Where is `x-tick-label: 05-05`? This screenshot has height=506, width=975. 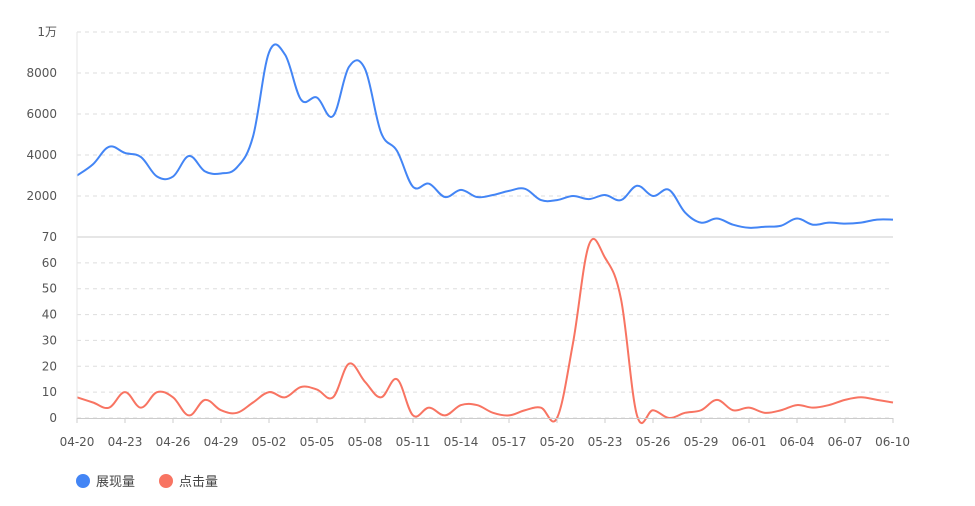 x-tick-label: 05-05 is located at coordinates (317, 442).